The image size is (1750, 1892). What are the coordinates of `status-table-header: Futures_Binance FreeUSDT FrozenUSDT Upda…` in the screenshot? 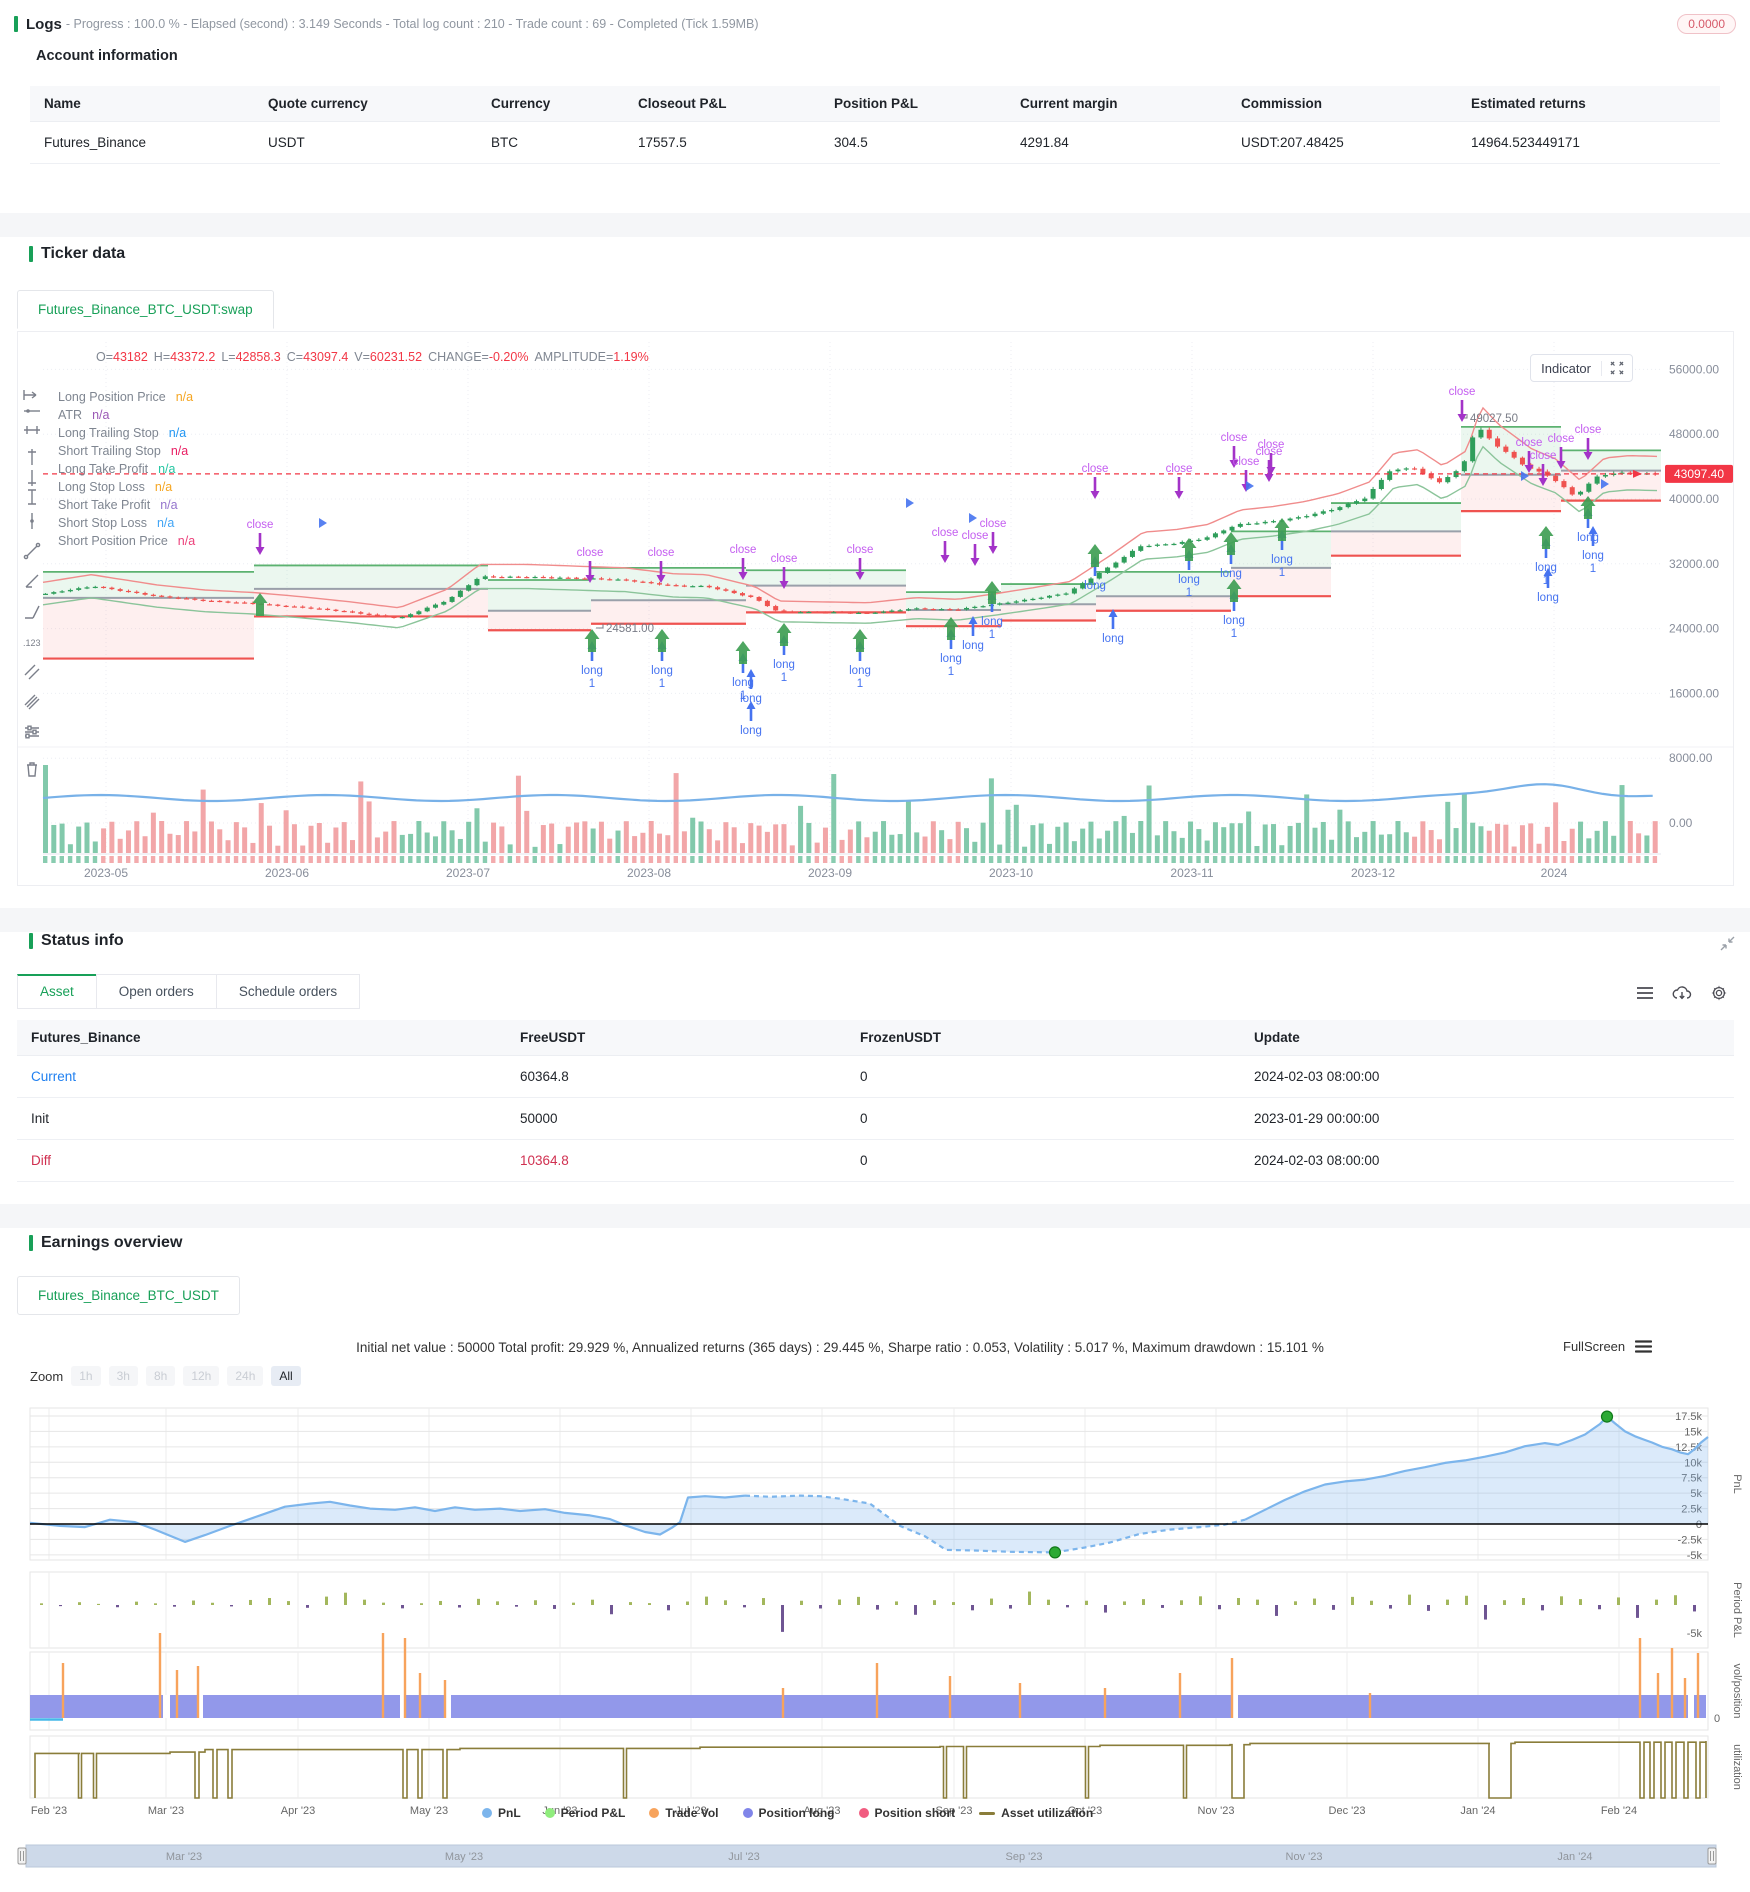 It's located at (875, 1038).